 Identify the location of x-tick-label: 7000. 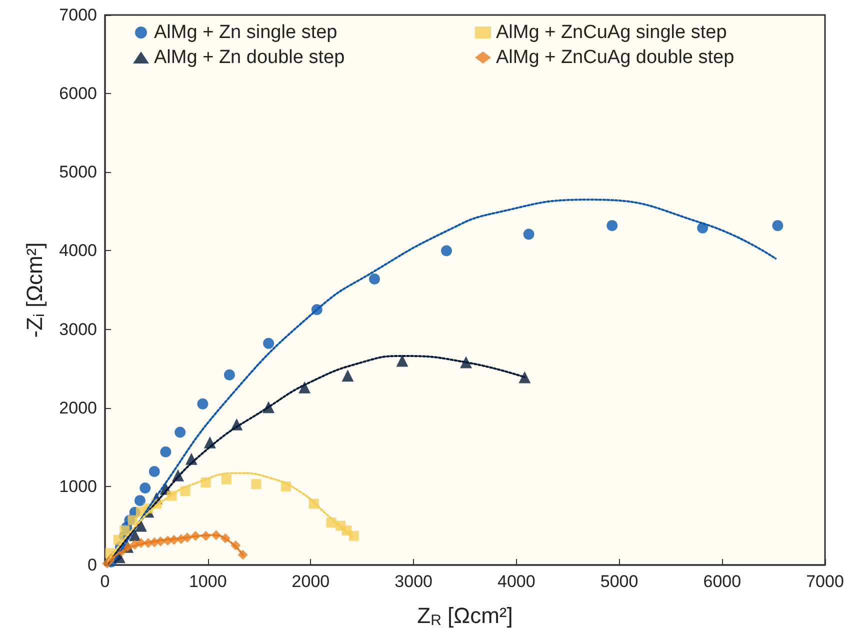
(825, 581).